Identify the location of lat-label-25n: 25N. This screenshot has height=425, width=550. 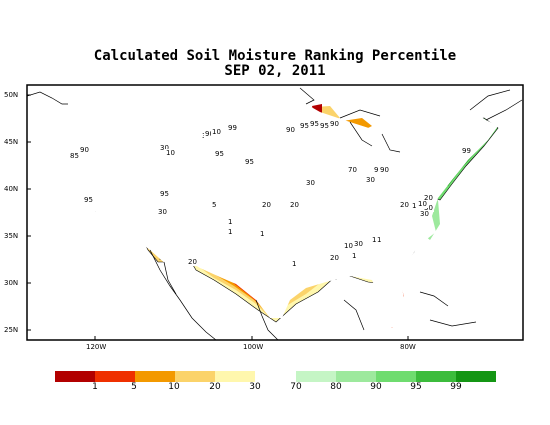
(11, 330).